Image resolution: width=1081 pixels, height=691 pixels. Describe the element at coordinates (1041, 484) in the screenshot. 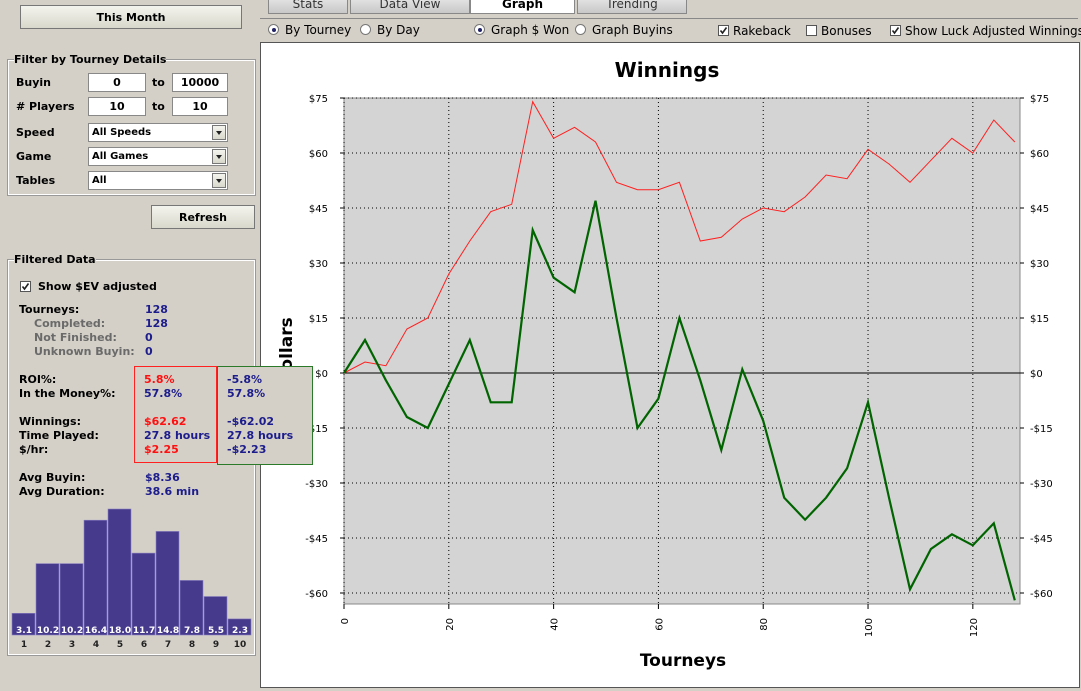

I see `y-tick-label: -$30` at that location.